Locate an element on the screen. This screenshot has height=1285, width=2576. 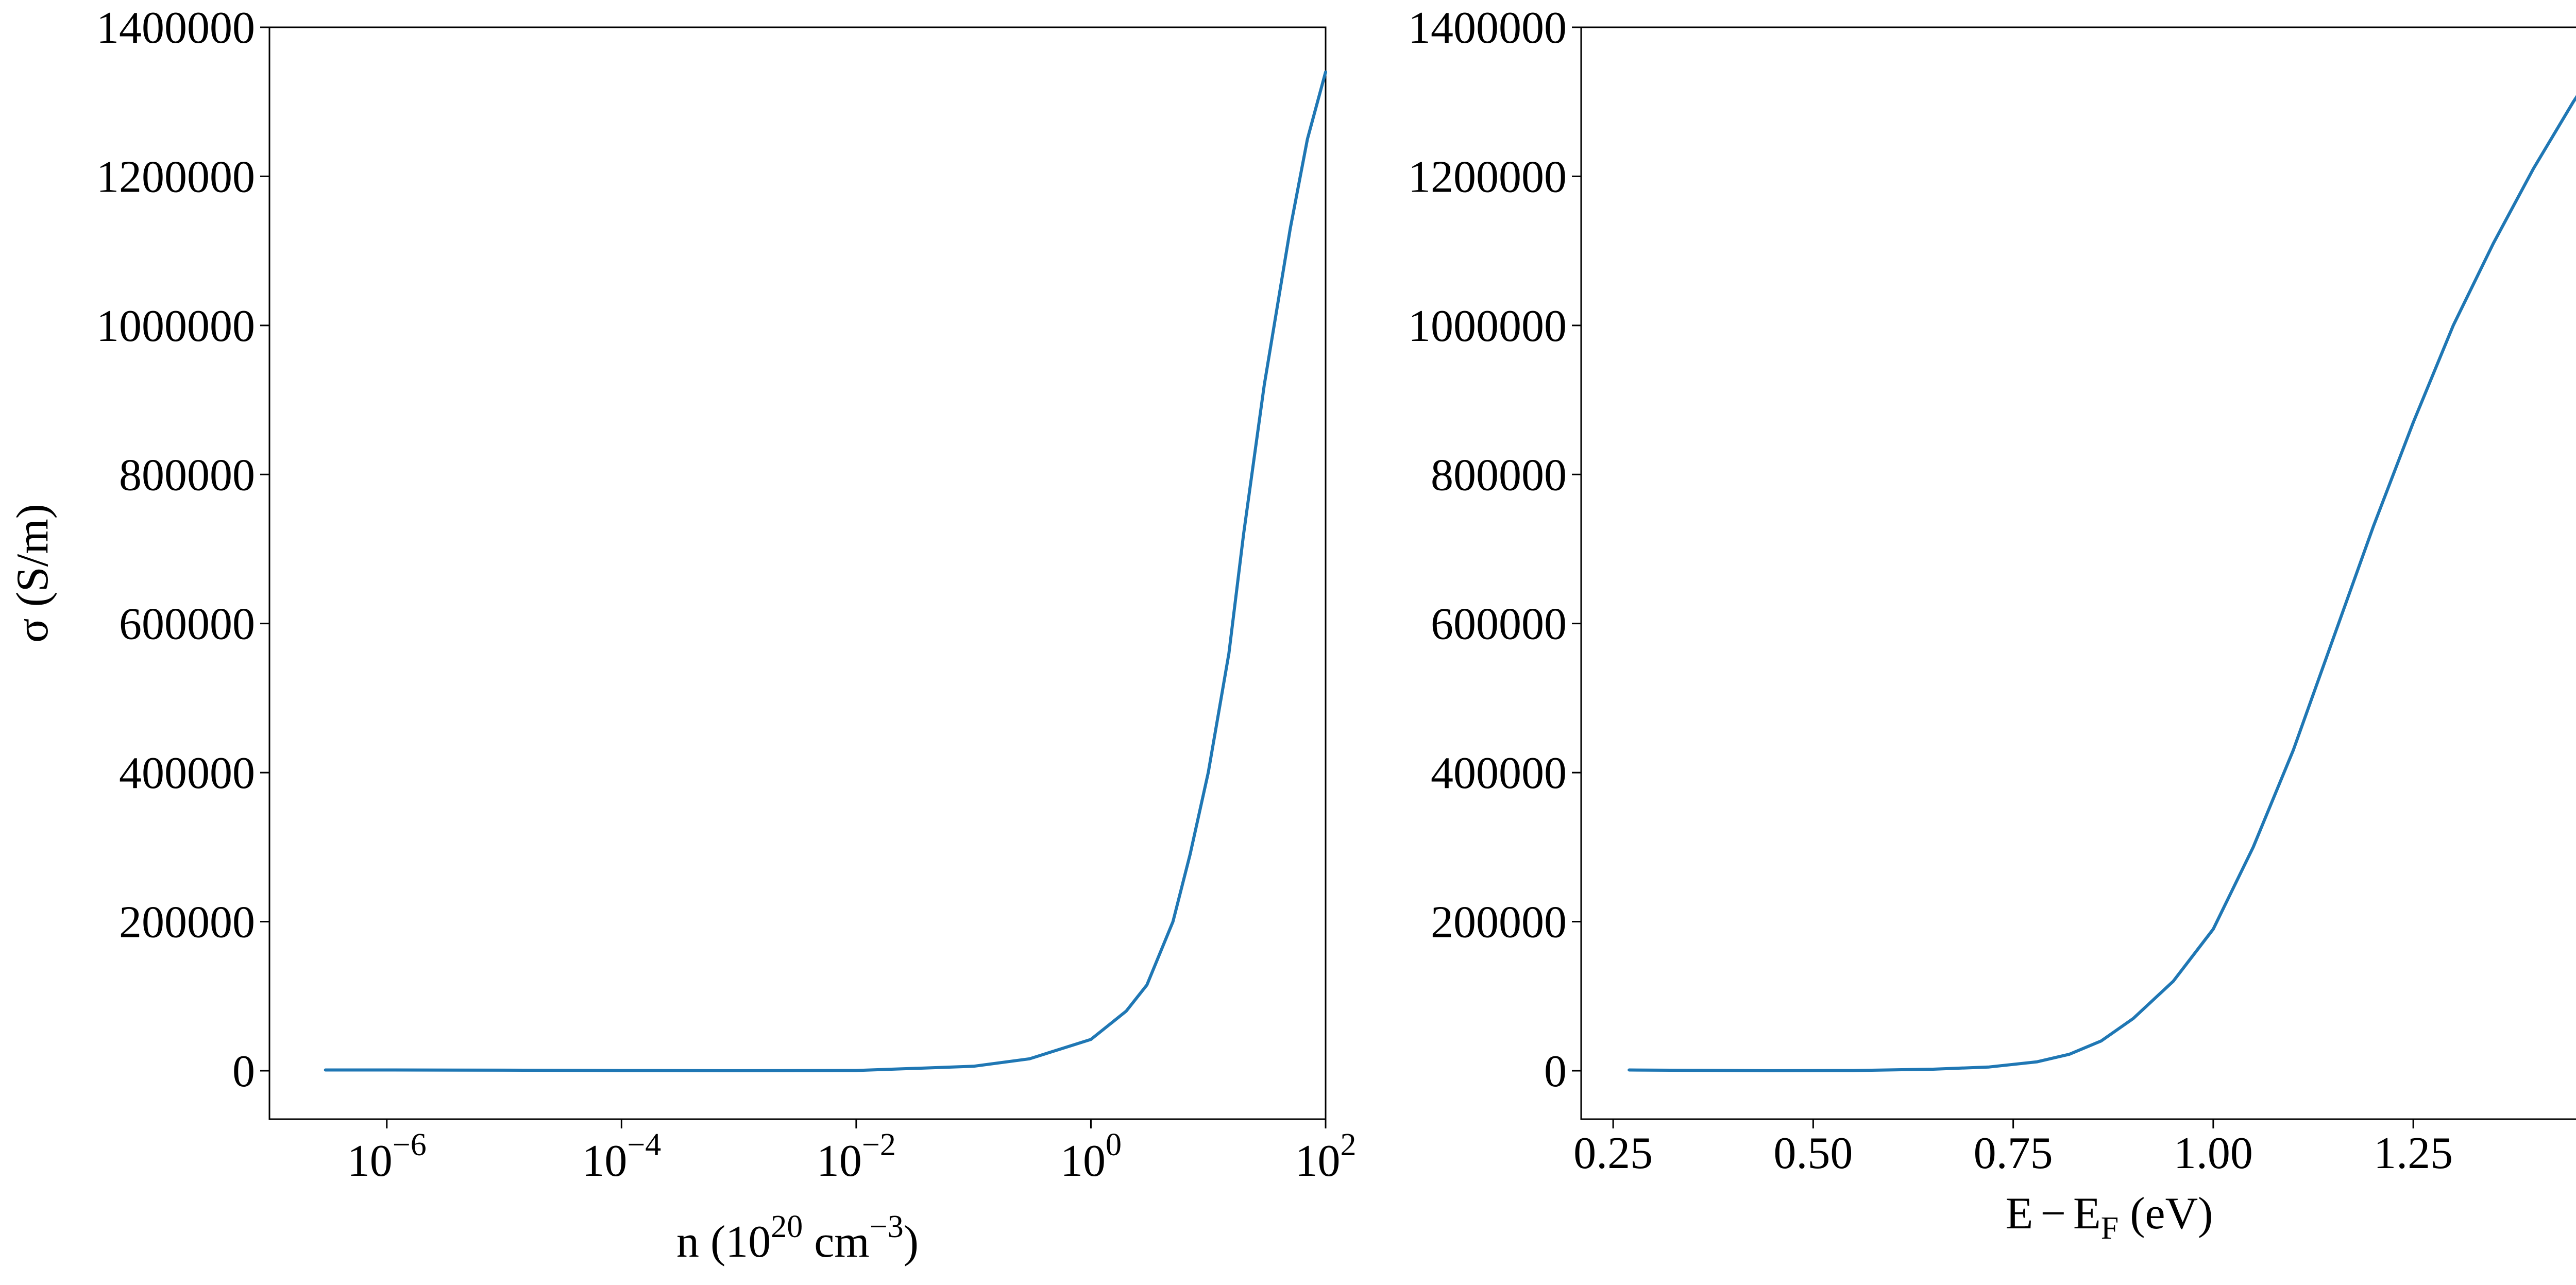
x-axis-label: n (1020 cm−3) is located at coordinates (797, 1238).